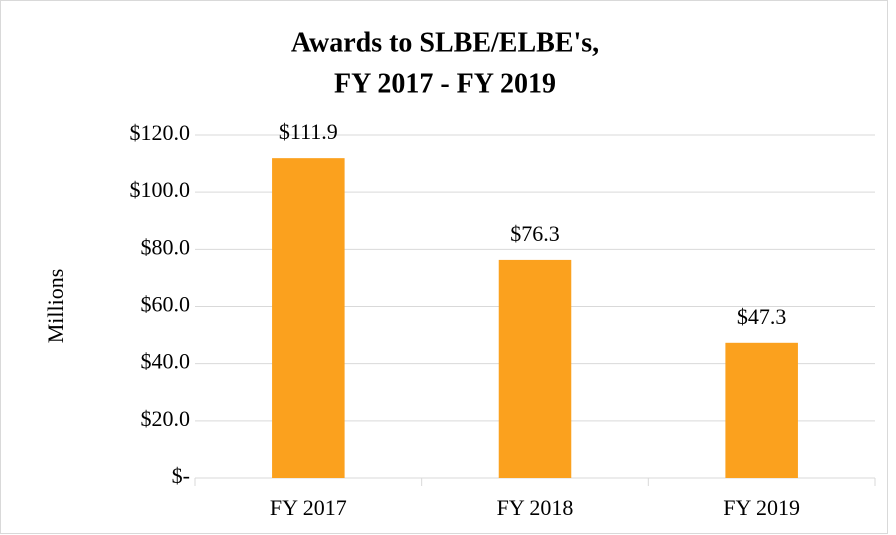 The height and width of the screenshot is (535, 896). Describe the element at coordinates (166, 304) in the screenshot. I see `y-tick-label: $60.0` at that location.